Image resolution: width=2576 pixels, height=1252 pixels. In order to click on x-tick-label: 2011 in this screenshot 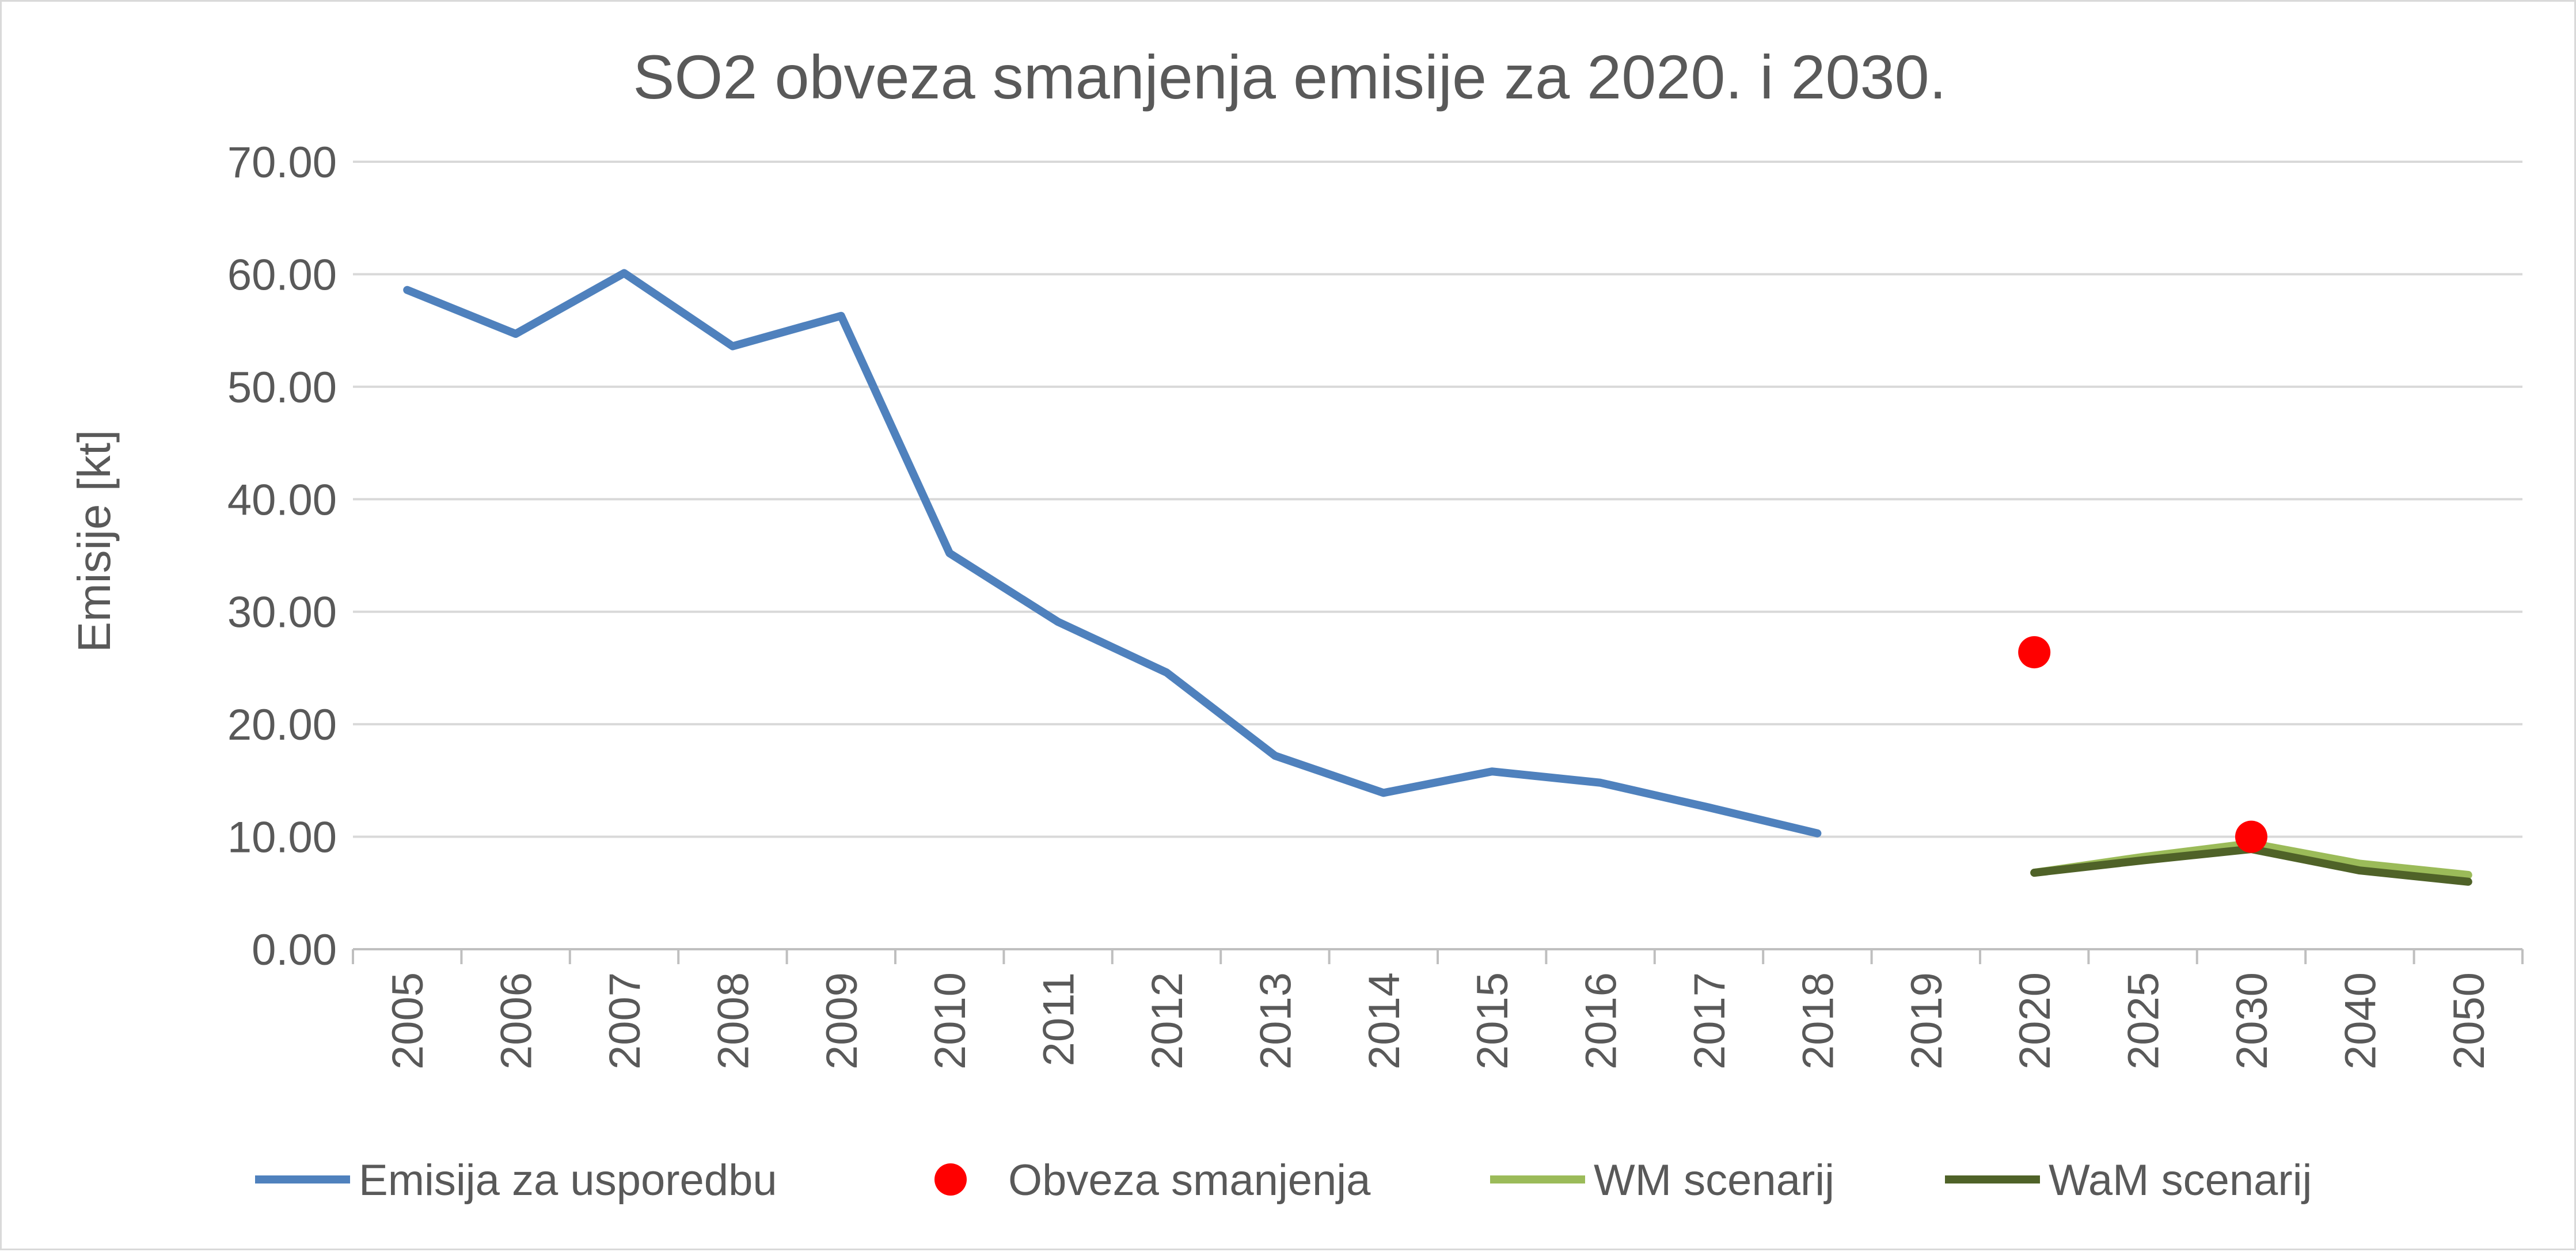, I will do `click(1059, 1019)`.